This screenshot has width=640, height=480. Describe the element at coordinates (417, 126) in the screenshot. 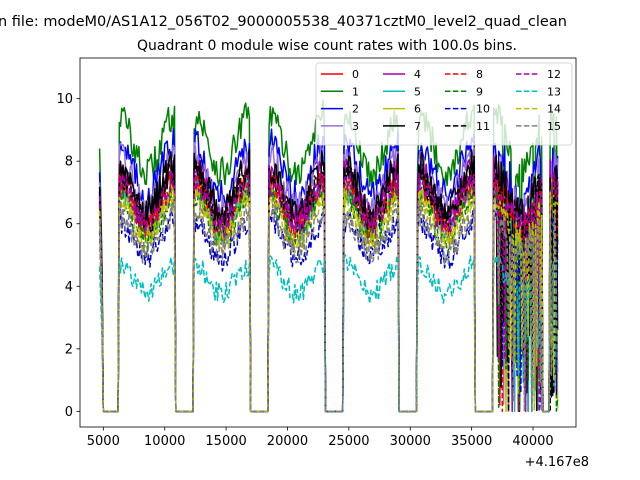

I see `legend-label-7: 7` at that location.